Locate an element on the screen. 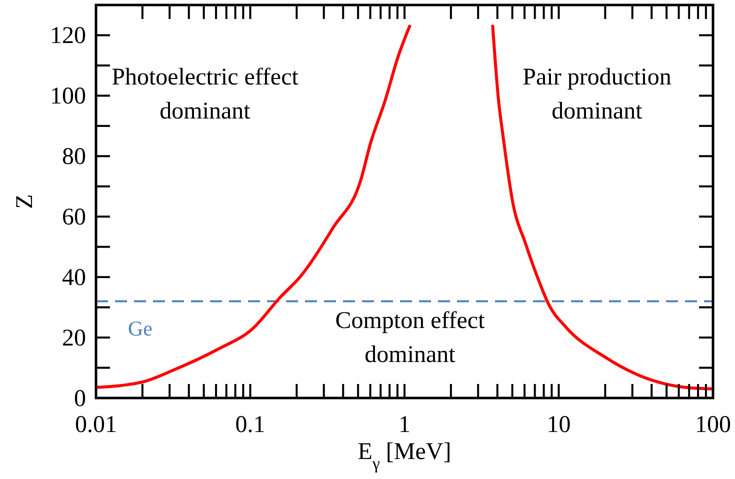 Image resolution: width=735 pixels, height=479 pixels. y-tick-label: 120 is located at coordinates (68, 36).